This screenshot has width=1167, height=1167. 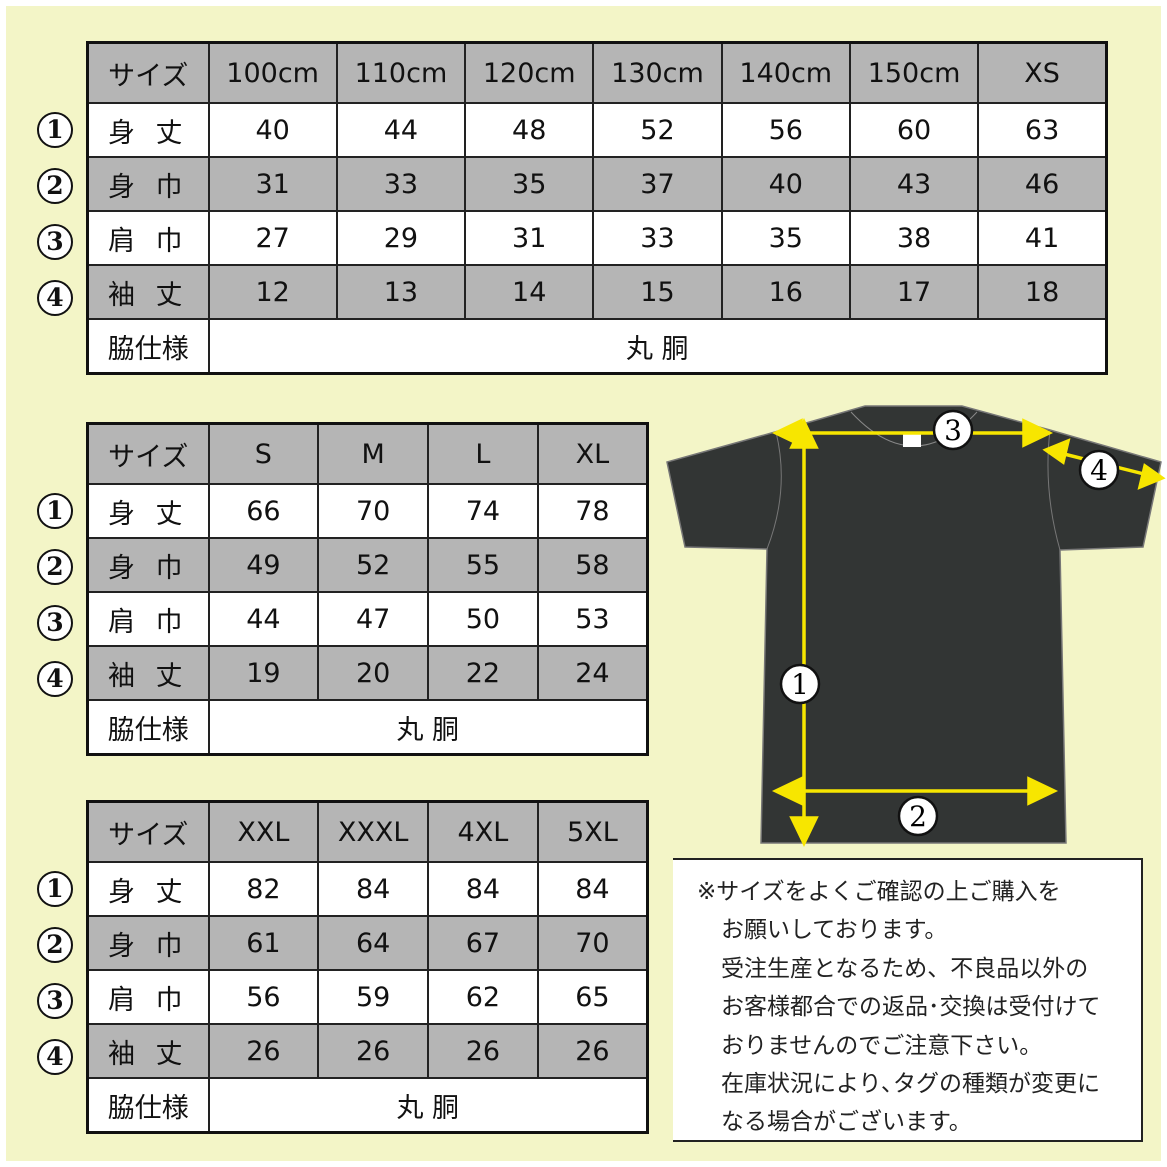 I want to click on measurement-value: 59, so click(x=373, y=997).